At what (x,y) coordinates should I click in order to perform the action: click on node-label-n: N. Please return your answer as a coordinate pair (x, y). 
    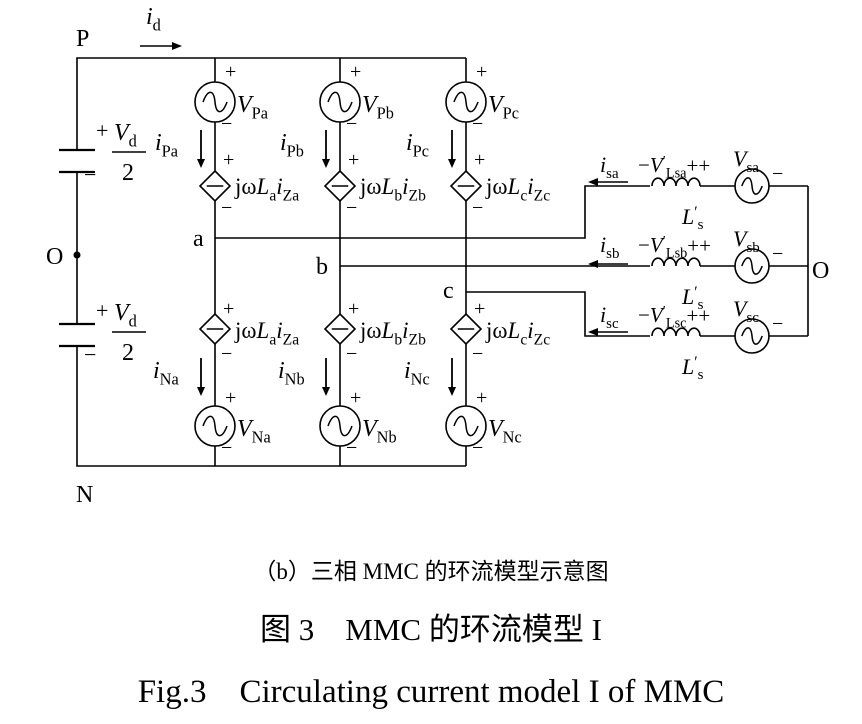
    Looking at the image, I should click on (84, 495).